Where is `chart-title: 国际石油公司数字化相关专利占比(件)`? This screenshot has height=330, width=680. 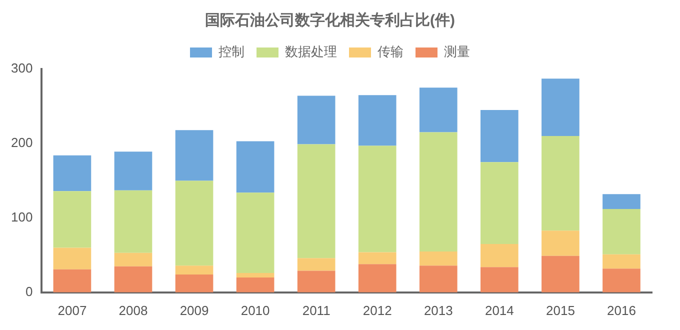 chart-title: 国际石油公司数字化相关专利占比(件) is located at coordinates (330, 20).